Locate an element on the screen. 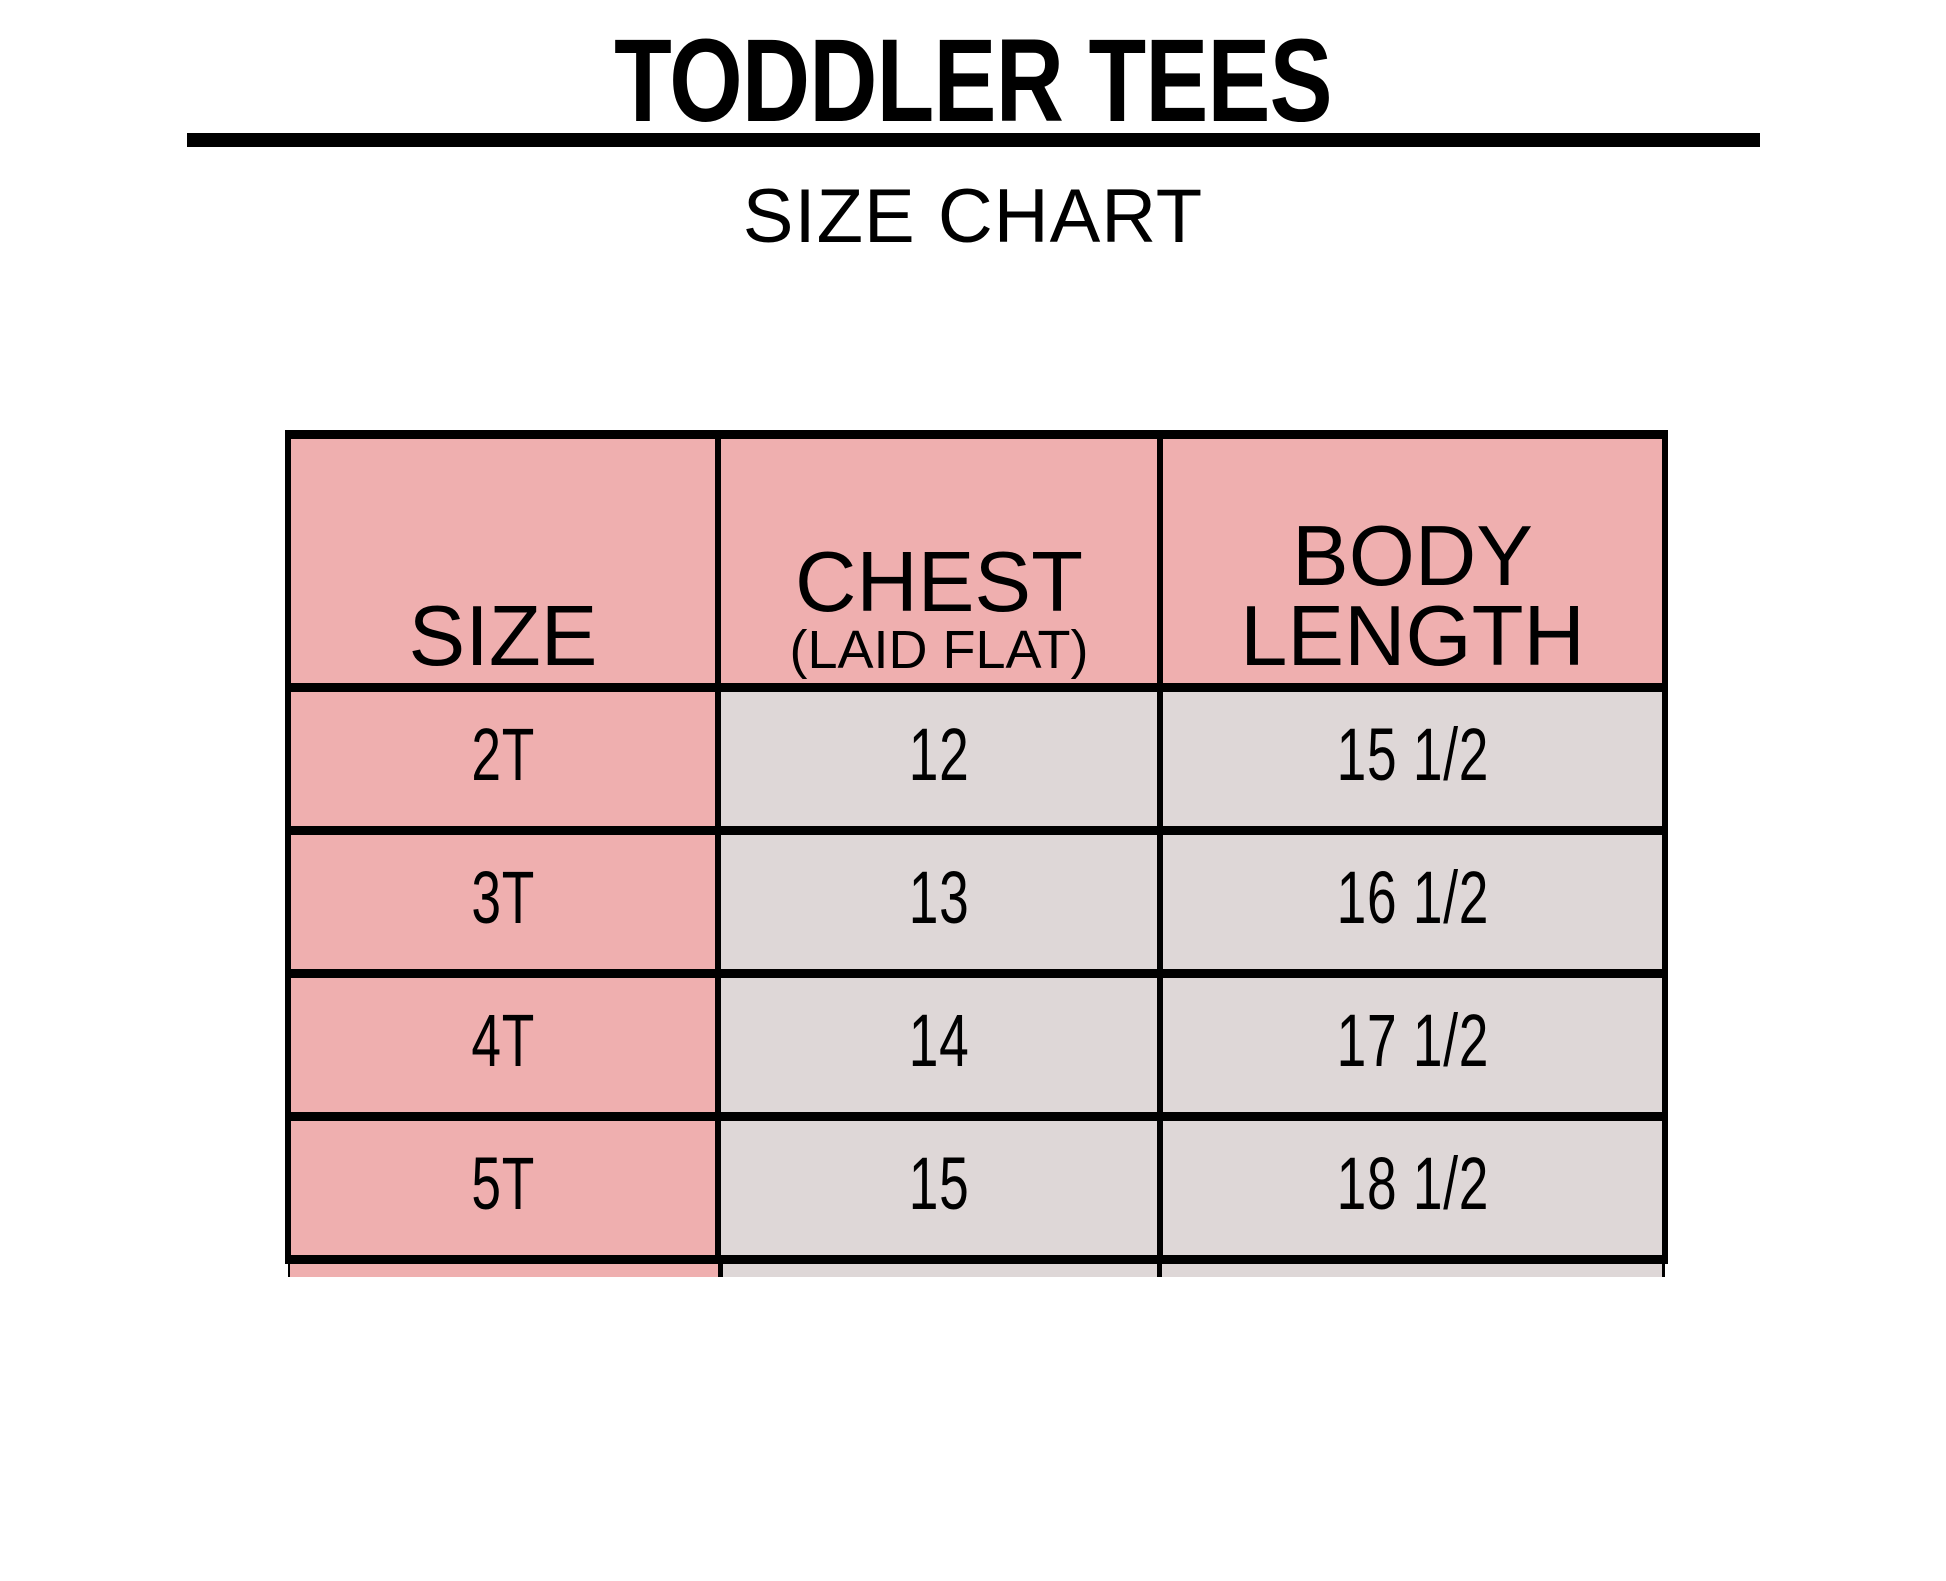 The image size is (1946, 1581). cell-size: 3T is located at coordinates (503, 897).